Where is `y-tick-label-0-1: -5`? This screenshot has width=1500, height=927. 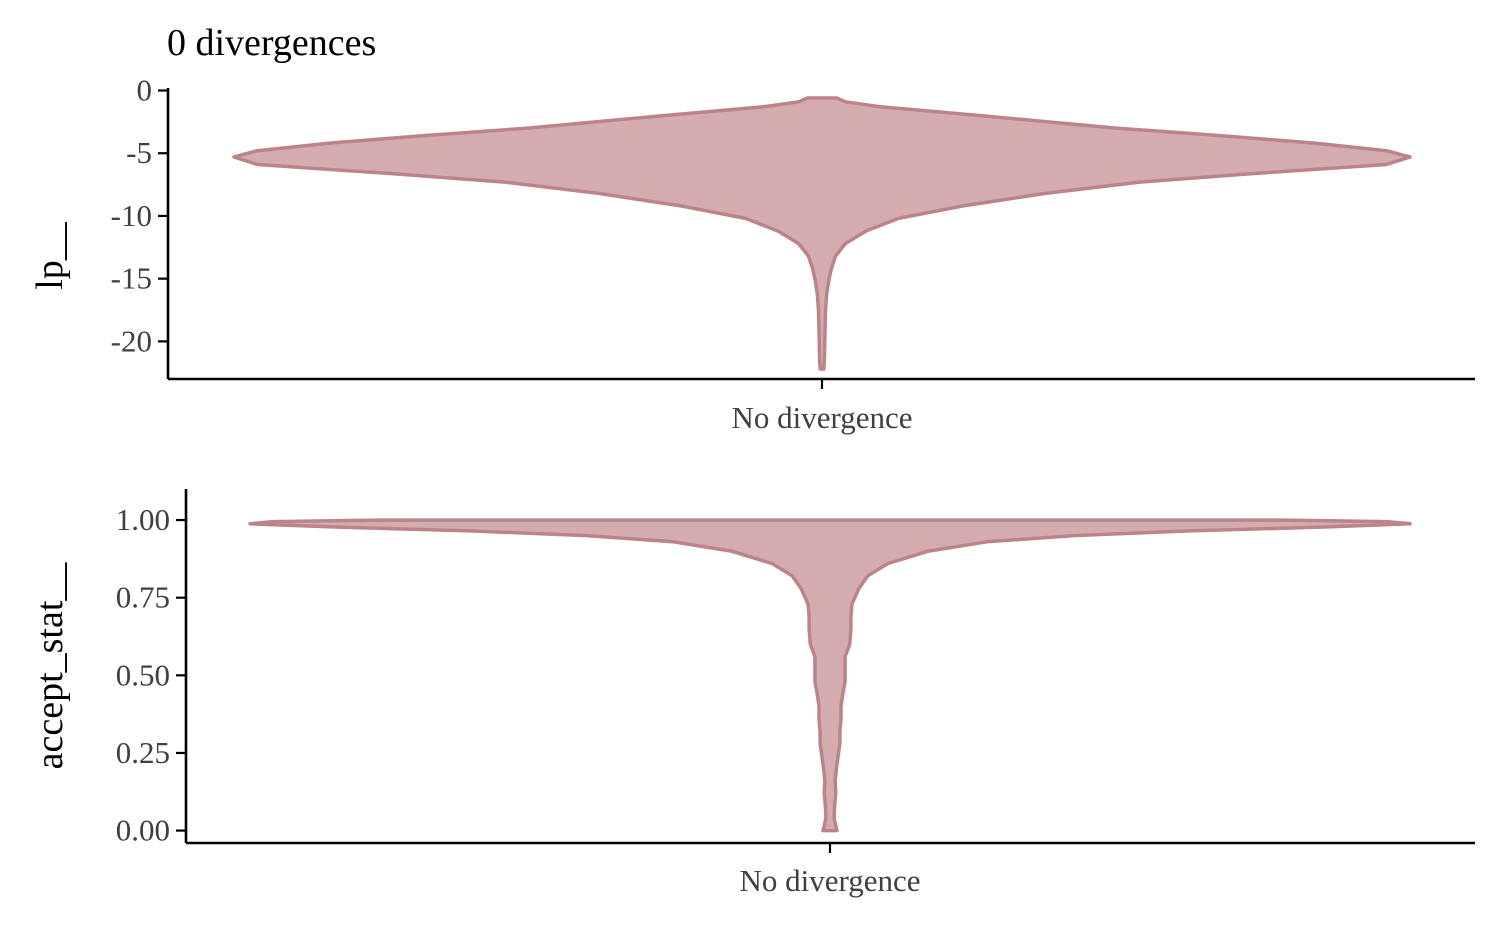
y-tick-label-0-1: -5 is located at coordinates (139, 152).